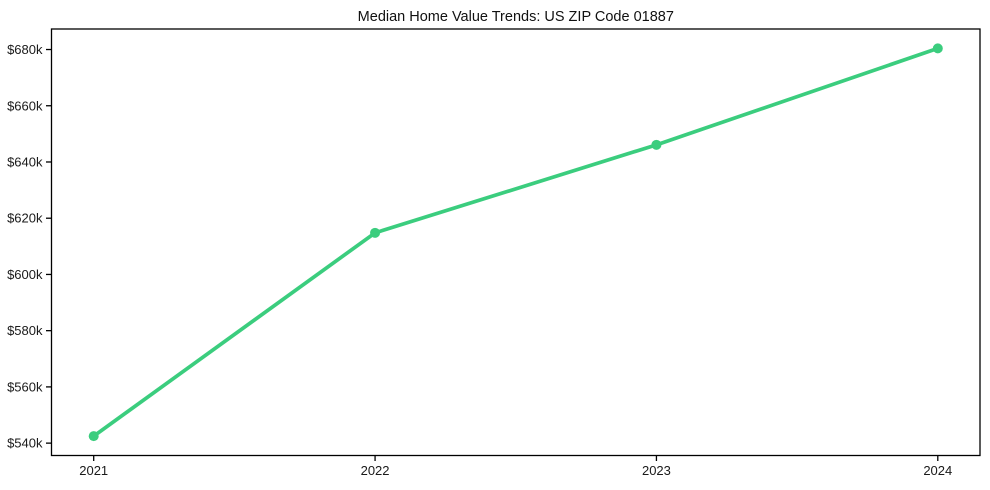  What do you see at coordinates (93, 470) in the screenshot?
I see `x-tick-label: 2021` at bounding box center [93, 470].